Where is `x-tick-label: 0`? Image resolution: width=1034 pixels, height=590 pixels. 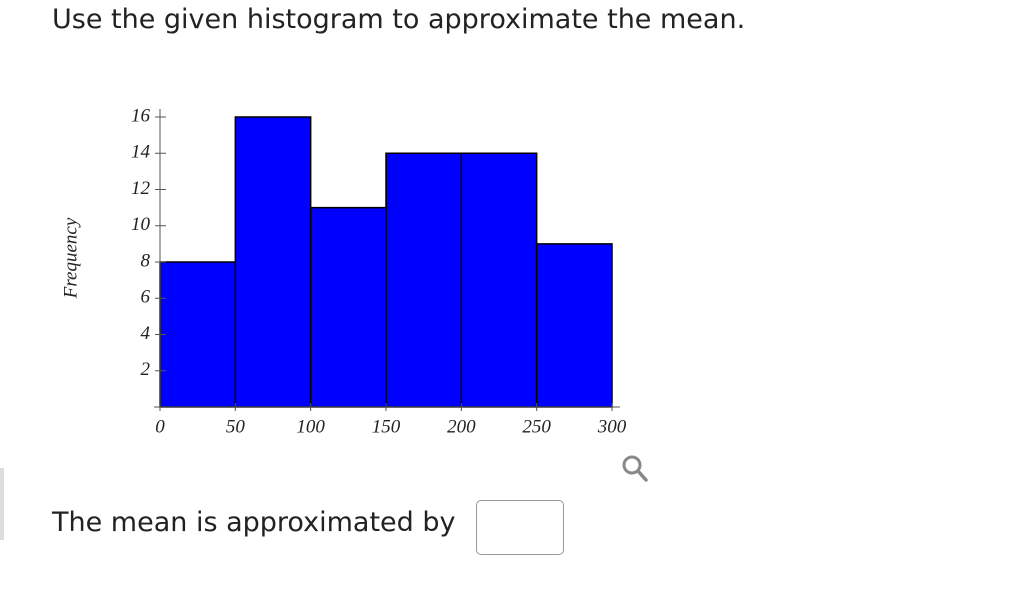
x-tick-label: 0 is located at coordinates (160, 426).